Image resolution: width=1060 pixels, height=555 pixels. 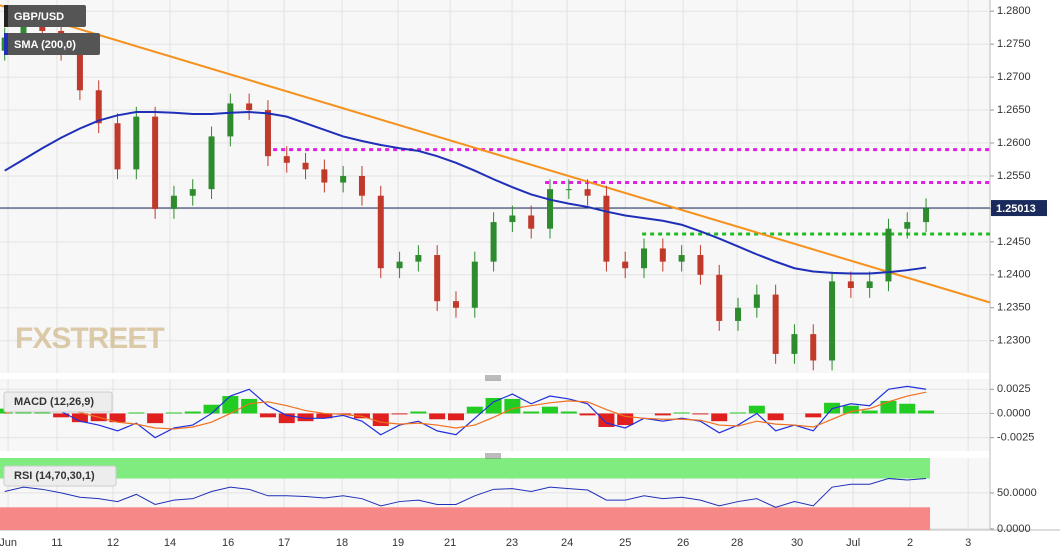 What do you see at coordinates (228, 543) in the screenshot?
I see `x-tick-label: 16` at bounding box center [228, 543].